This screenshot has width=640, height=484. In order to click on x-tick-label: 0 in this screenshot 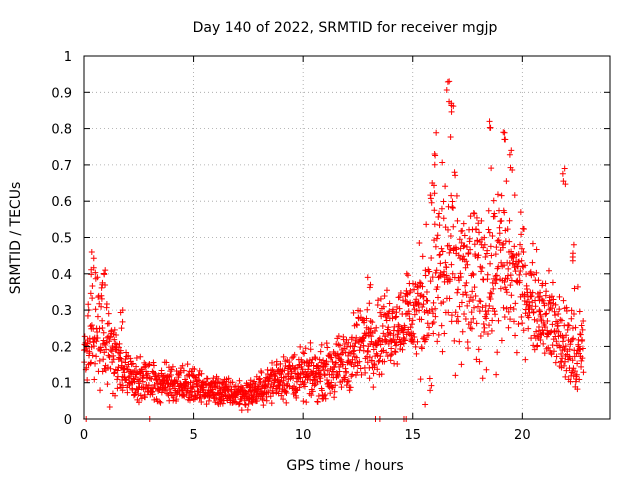, I will do `click(84, 435)`.